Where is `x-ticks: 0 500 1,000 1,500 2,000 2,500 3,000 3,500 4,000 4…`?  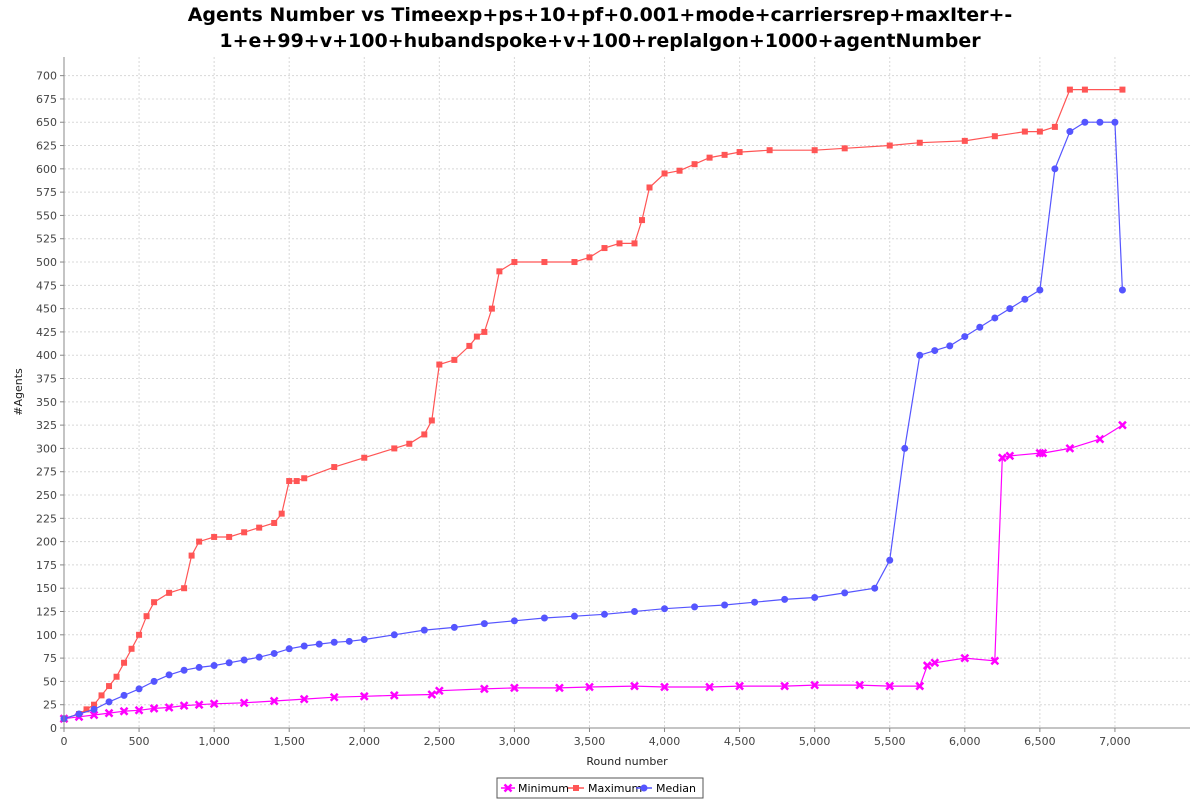
x-ticks: 0 500 1,000 1,500 2,000 2,500 3,000 3,500 4,000 4… is located at coordinates (596, 738).